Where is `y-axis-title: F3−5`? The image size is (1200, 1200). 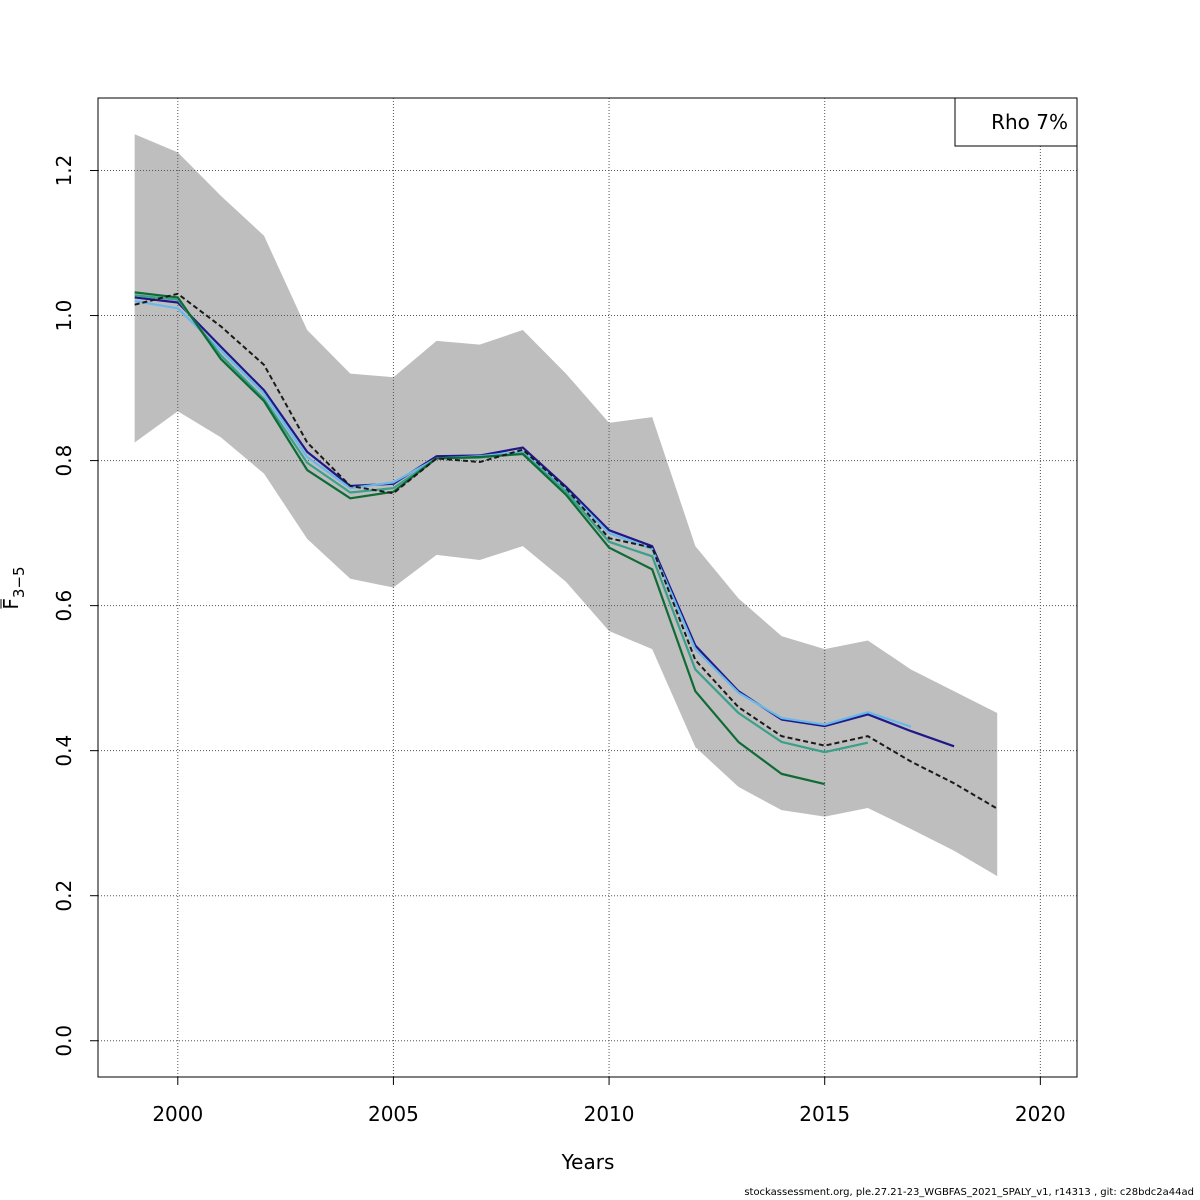 y-axis-title: F3−5 is located at coordinates (14, 587).